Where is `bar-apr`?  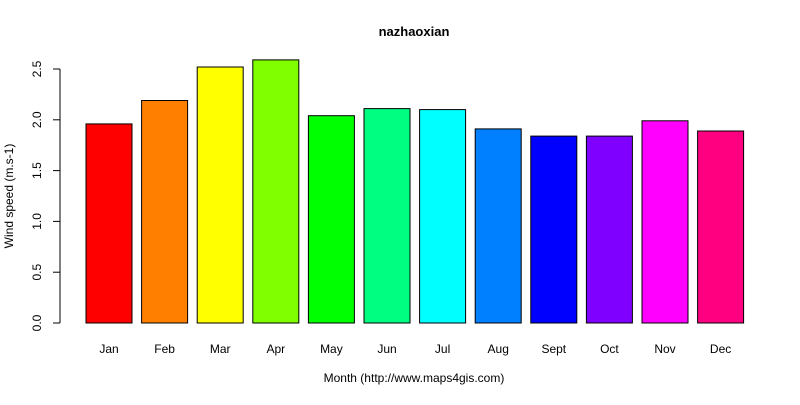 bar-apr is located at coordinates (276, 191).